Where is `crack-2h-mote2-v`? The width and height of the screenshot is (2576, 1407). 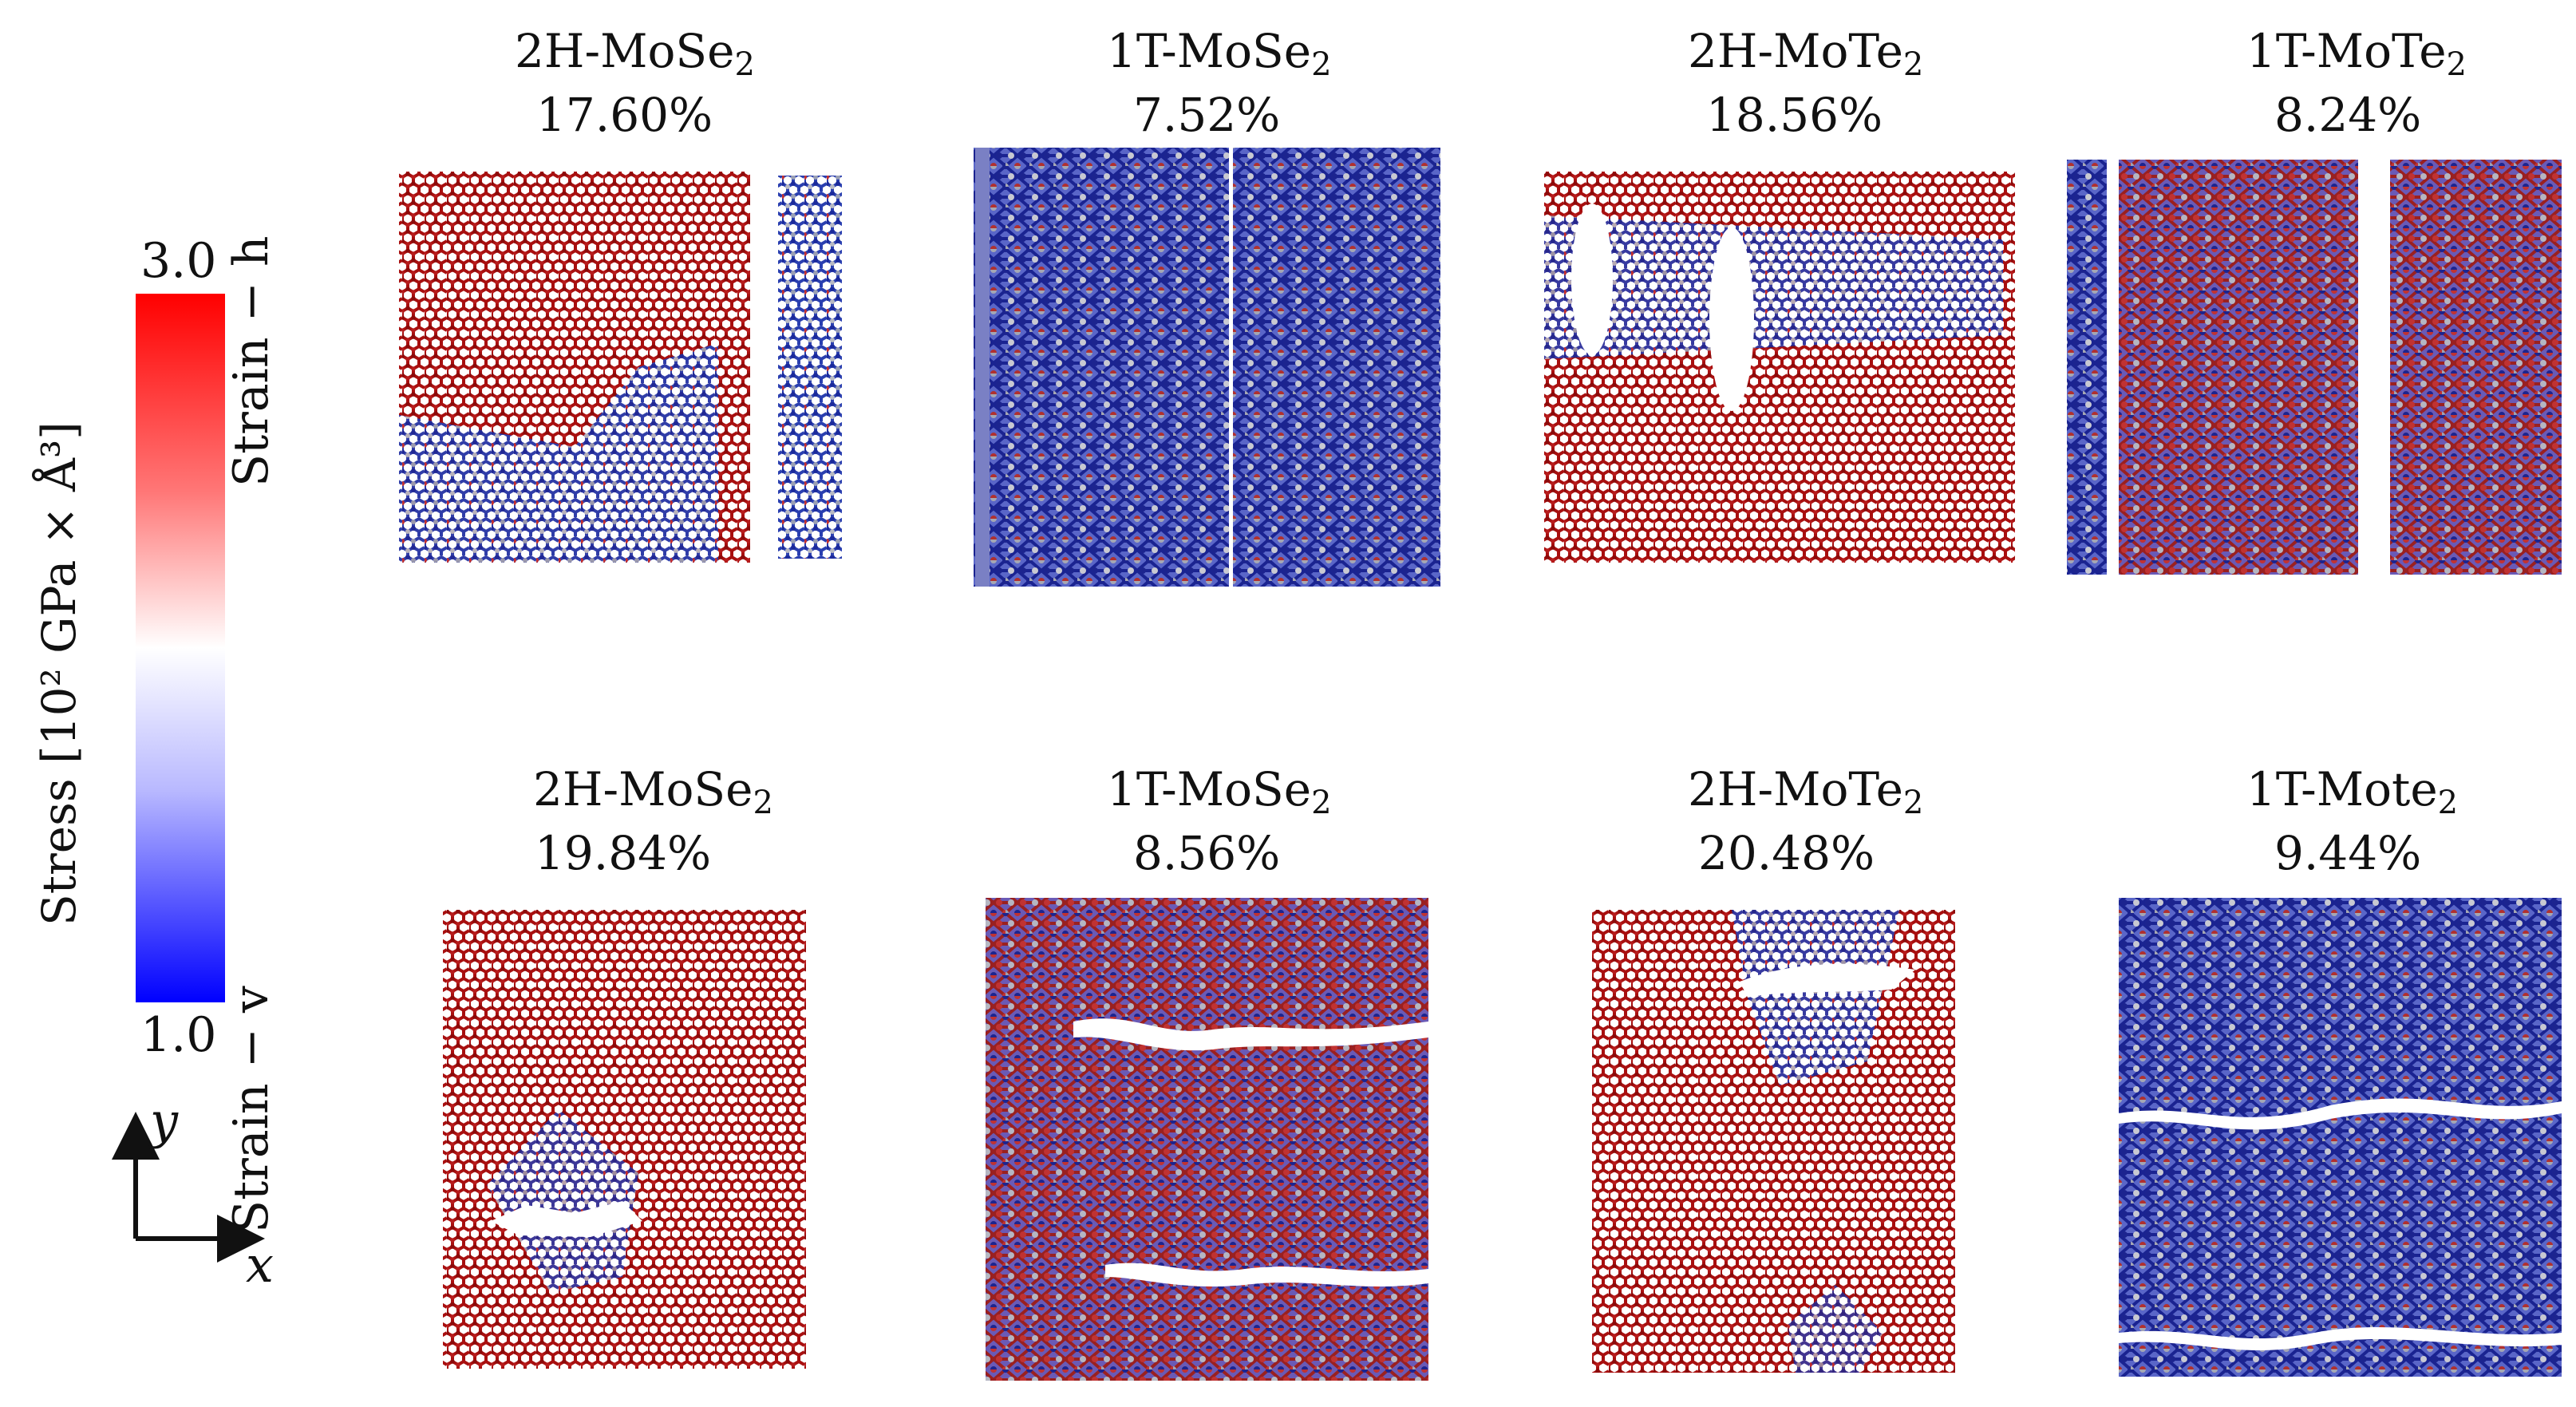
crack-2h-mote2-v is located at coordinates (1827, 981).